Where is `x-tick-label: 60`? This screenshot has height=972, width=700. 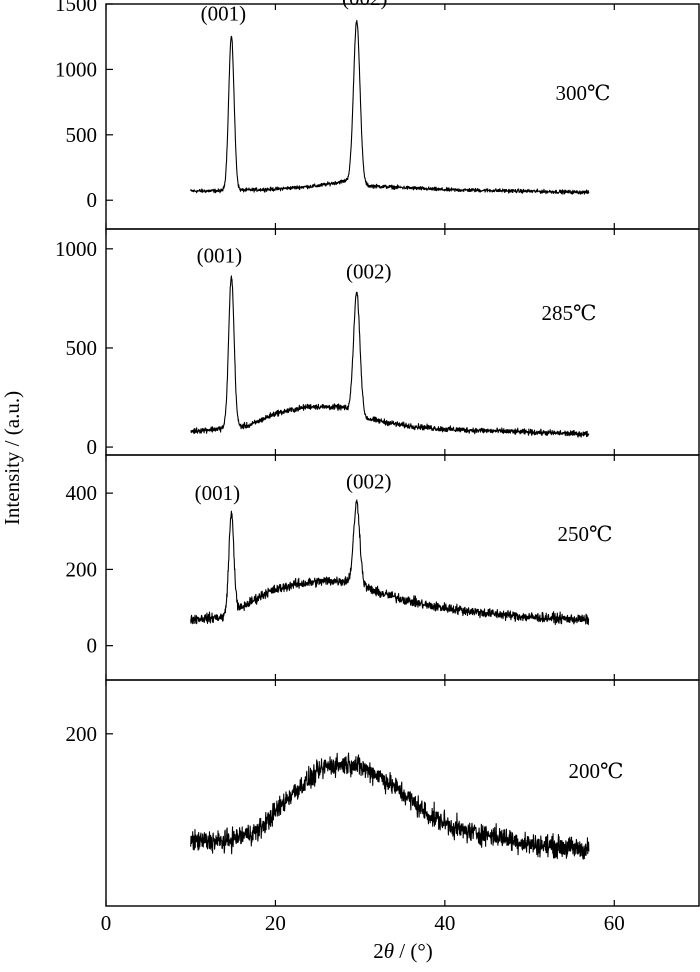
x-tick-label: 60 is located at coordinates (614, 923).